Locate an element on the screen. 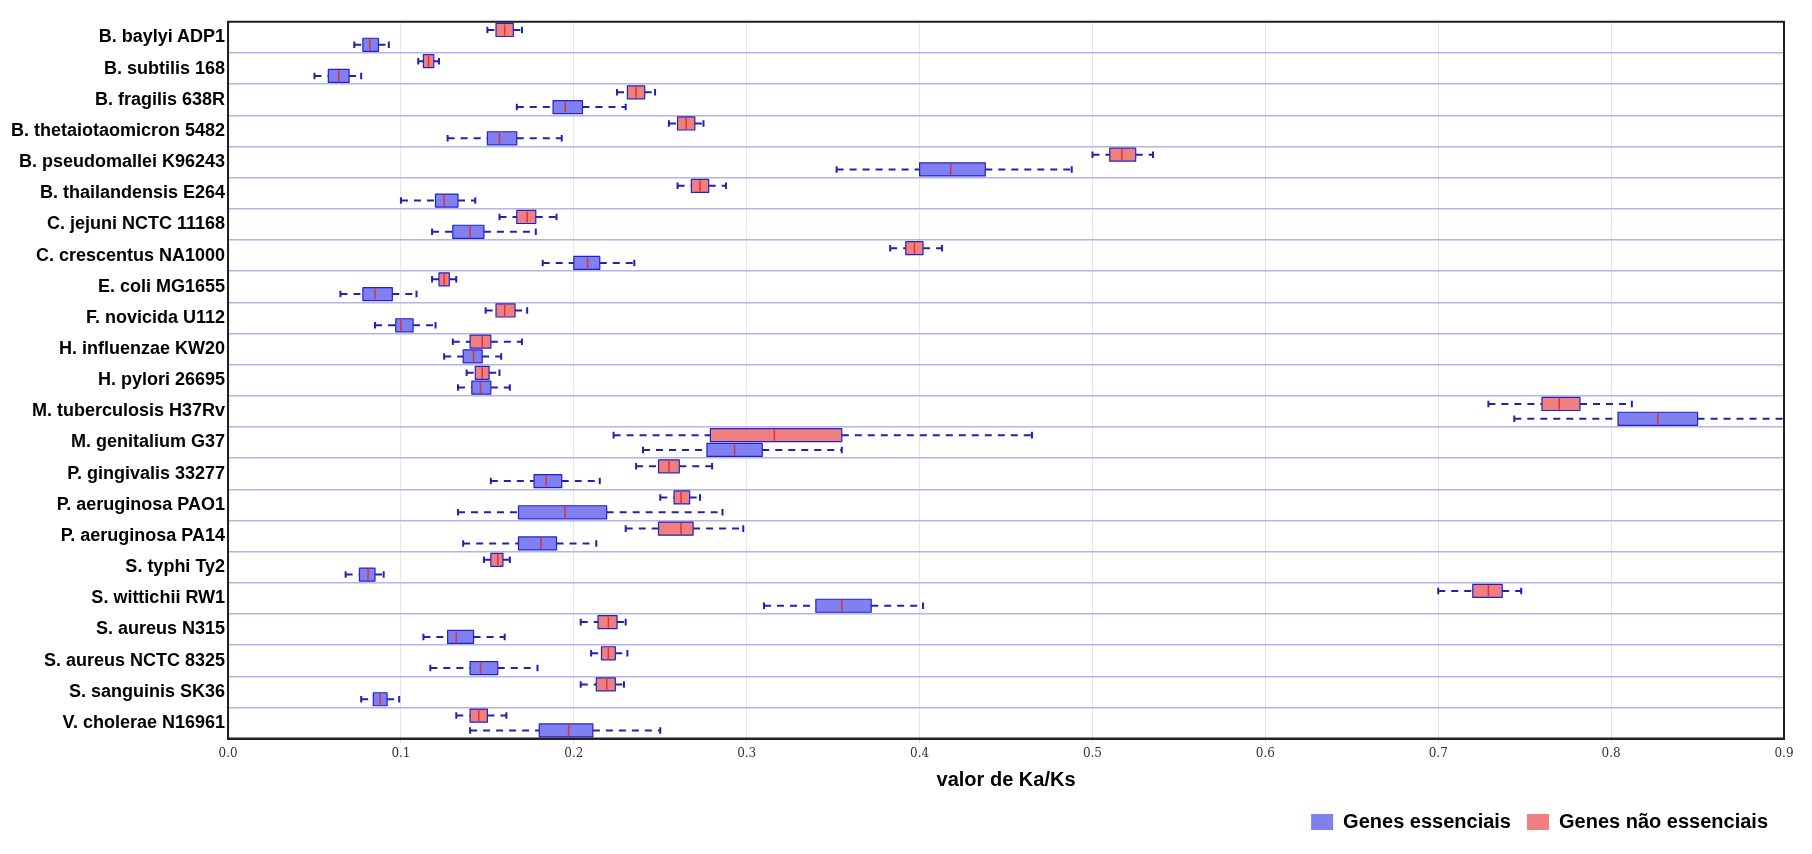  x-tick-label: 0.5 is located at coordinates (1092, 752).